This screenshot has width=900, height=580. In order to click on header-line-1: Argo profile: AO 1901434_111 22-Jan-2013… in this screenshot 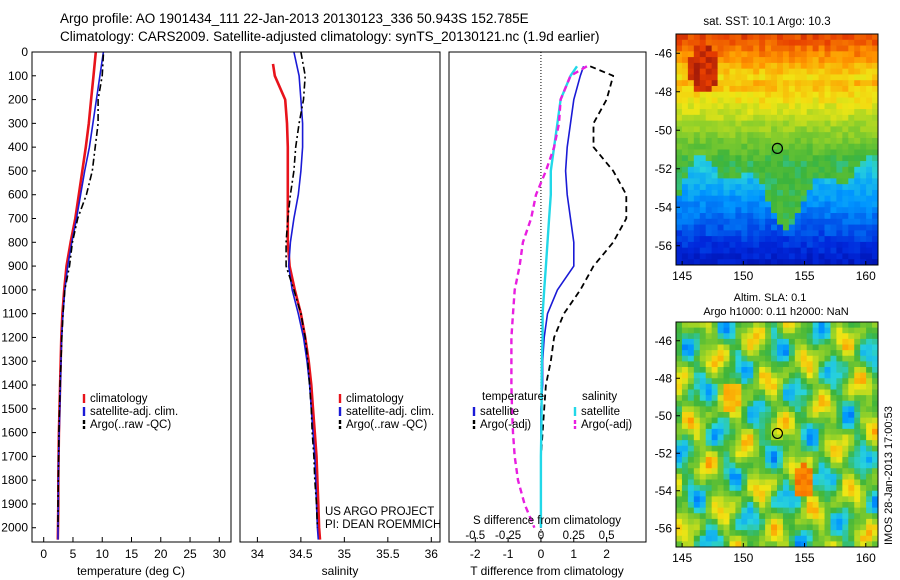, I will do `click(294, 18)`.